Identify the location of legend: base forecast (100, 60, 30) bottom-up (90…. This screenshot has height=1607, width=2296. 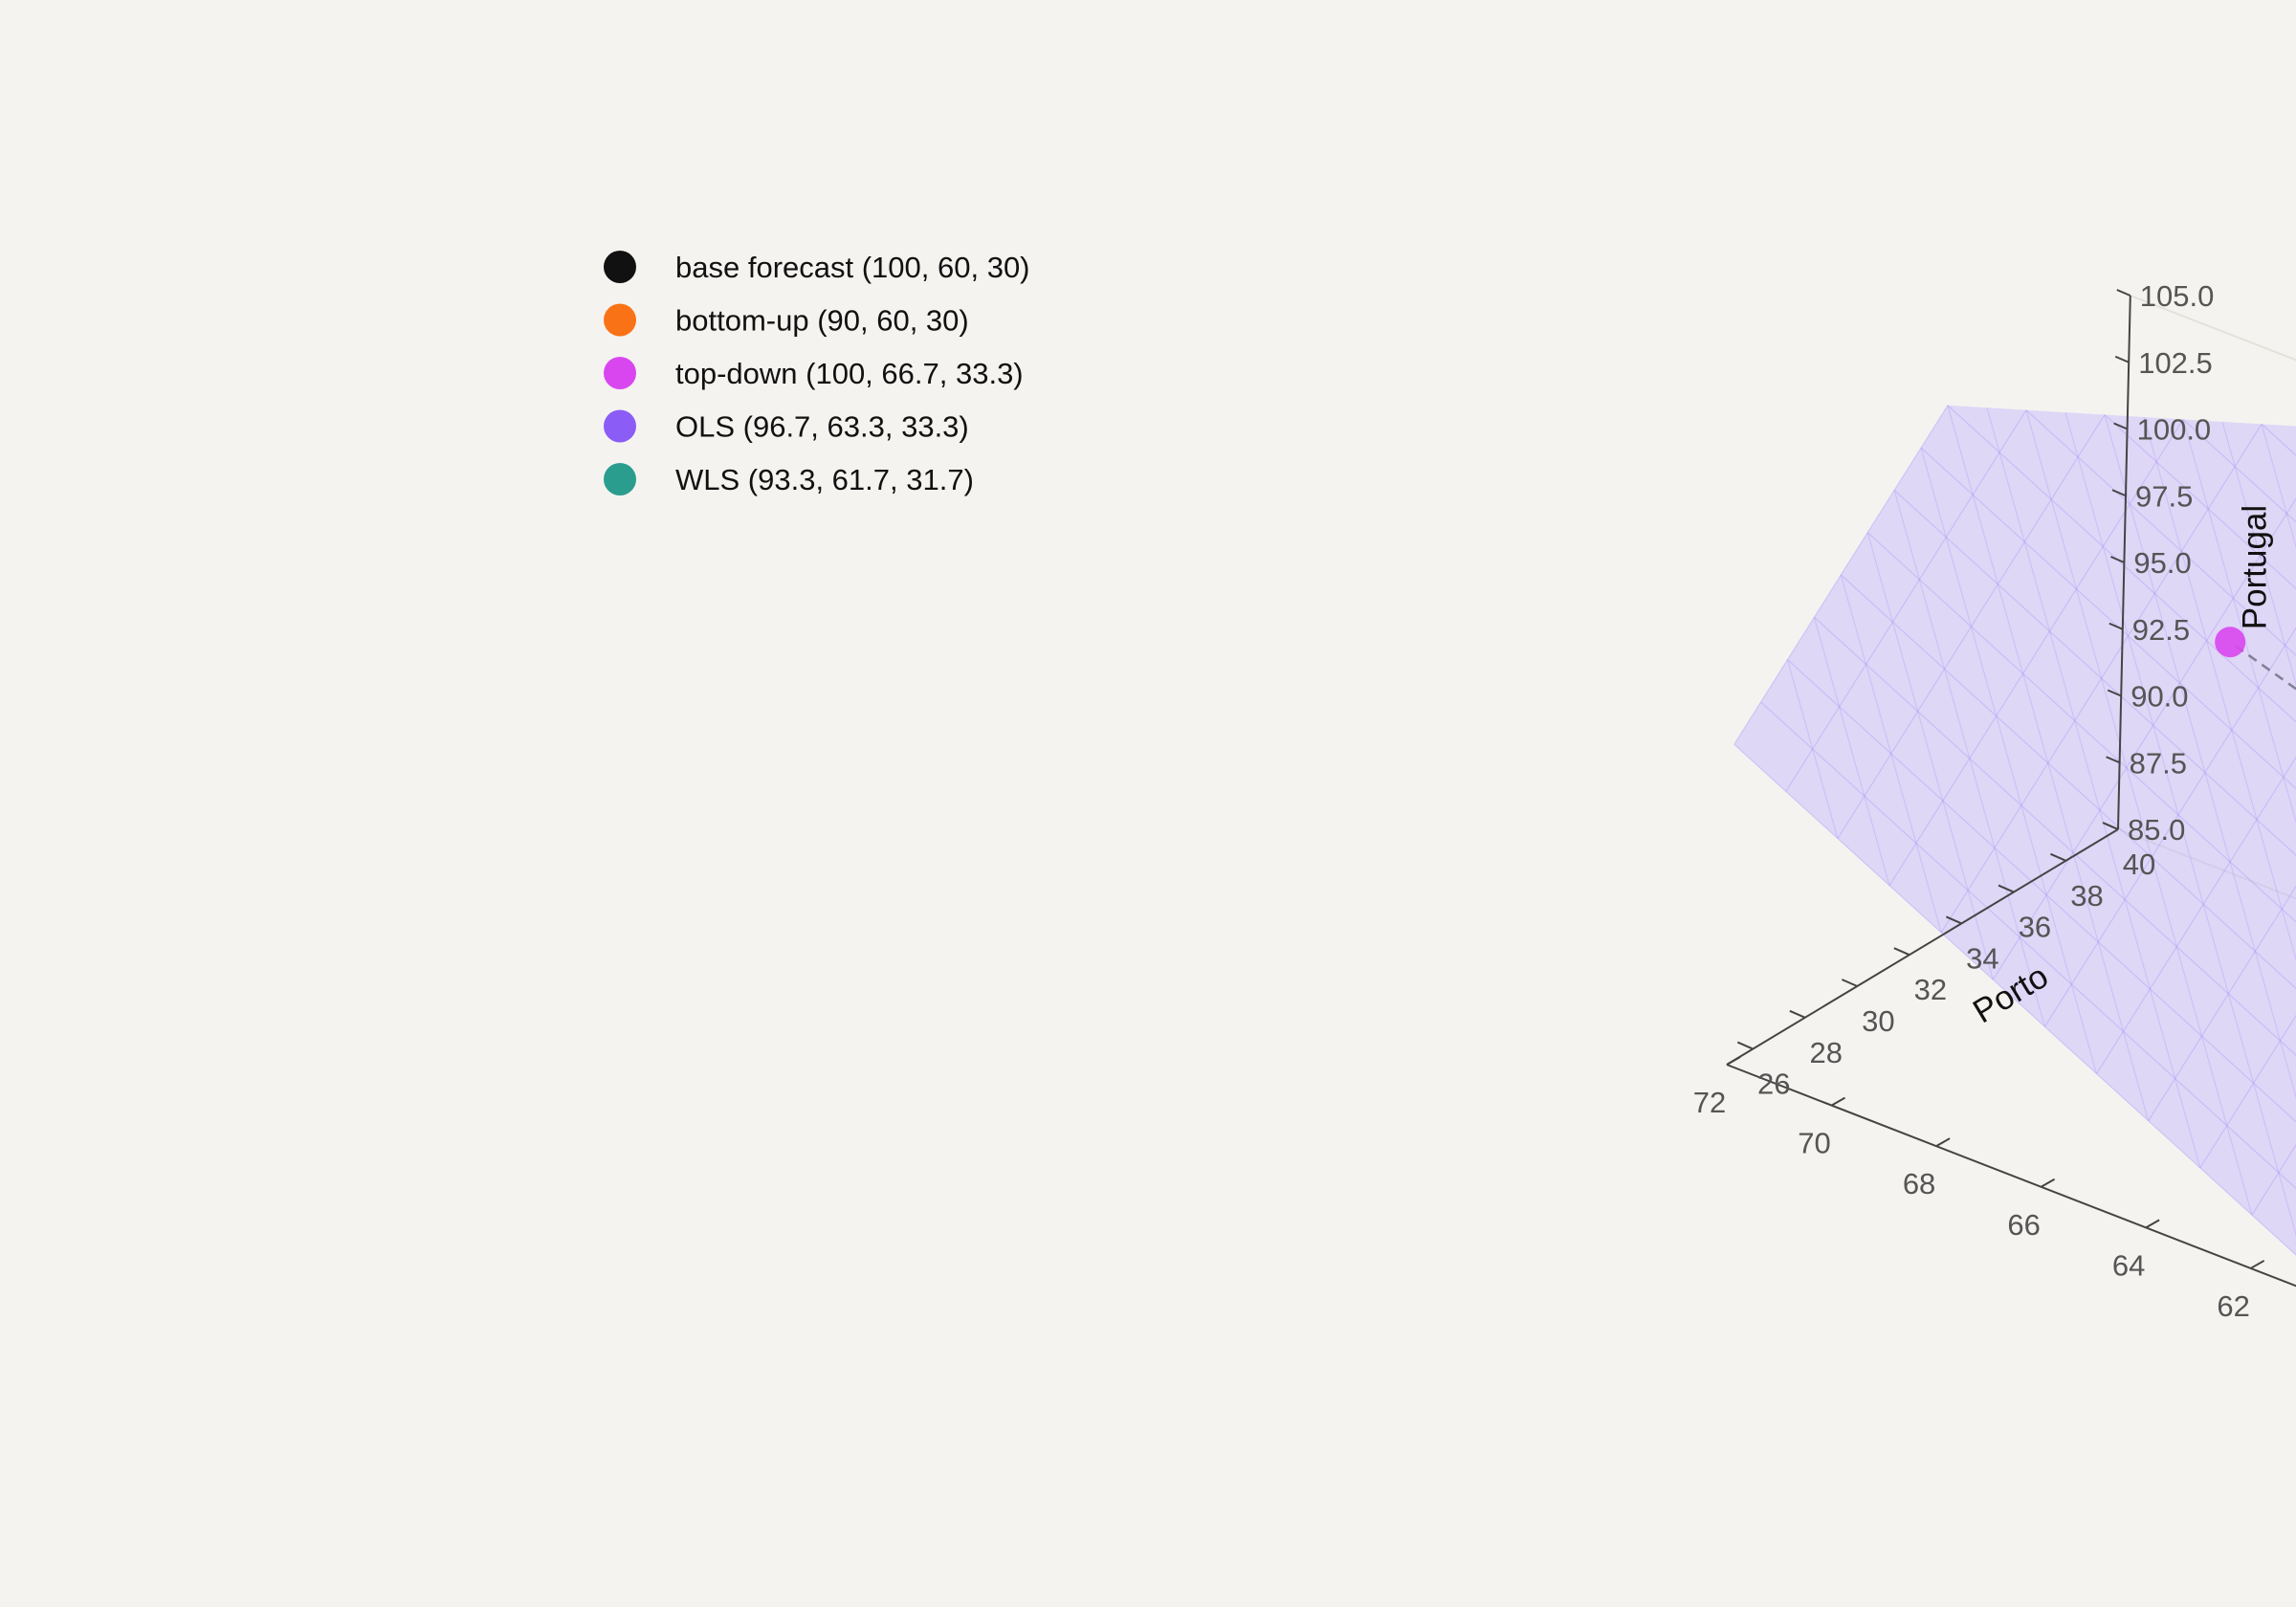
(817, 373).